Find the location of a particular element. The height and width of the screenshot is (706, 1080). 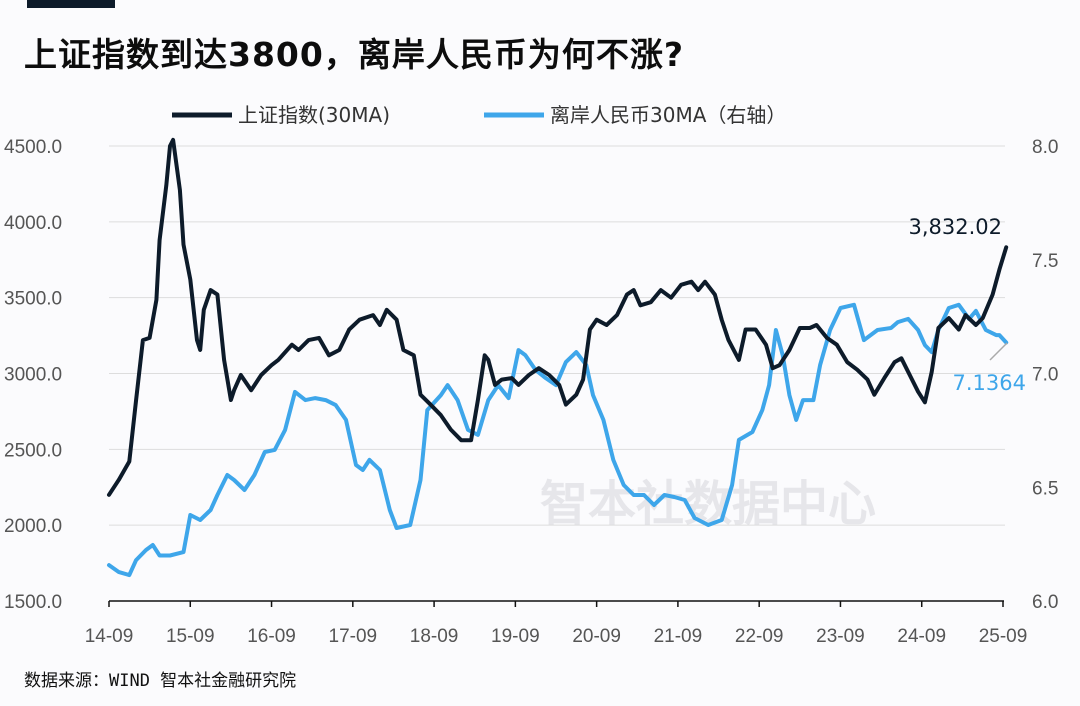

x-tick-label: 16-09 is located at coordinates (271, 636).